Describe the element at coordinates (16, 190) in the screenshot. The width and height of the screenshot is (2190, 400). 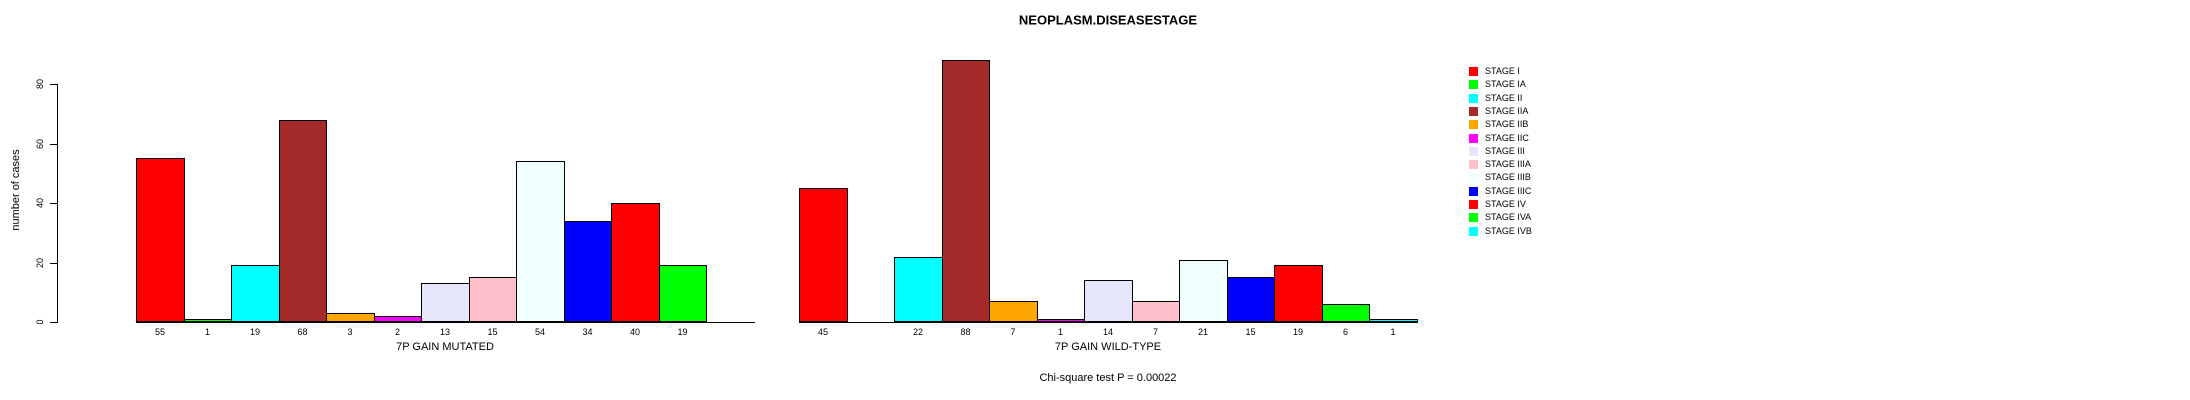
I see `y-axis-label: number of cases` at that location.